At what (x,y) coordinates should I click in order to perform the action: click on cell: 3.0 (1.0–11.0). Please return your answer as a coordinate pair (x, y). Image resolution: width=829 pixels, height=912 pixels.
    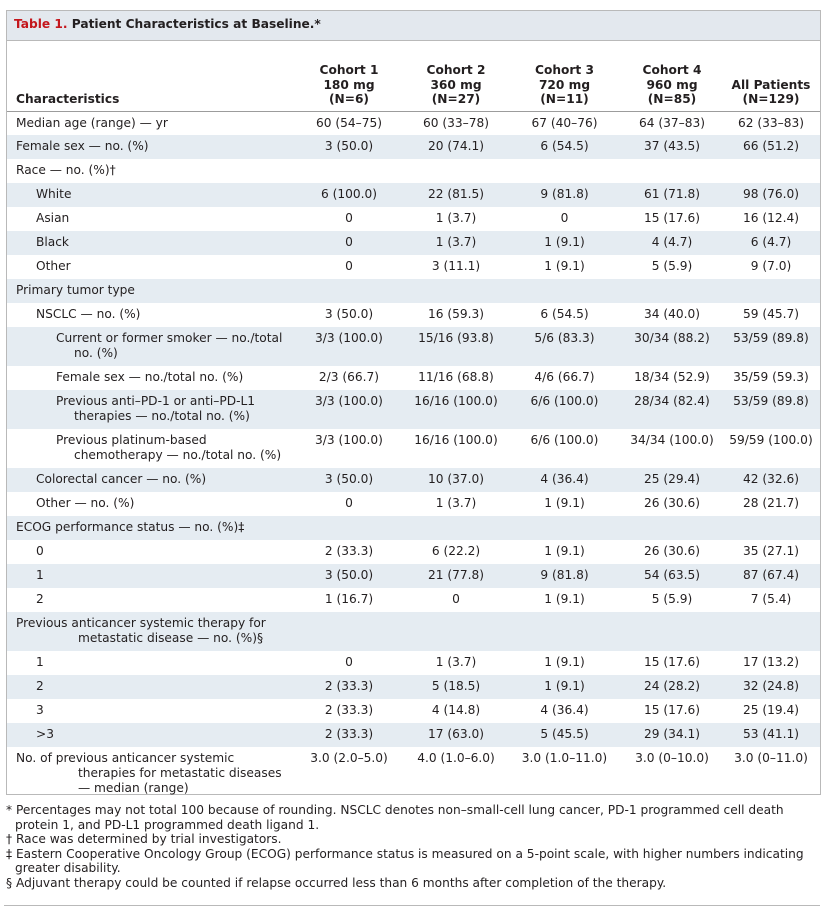
    Looking at the image, I should click on (564, 758).